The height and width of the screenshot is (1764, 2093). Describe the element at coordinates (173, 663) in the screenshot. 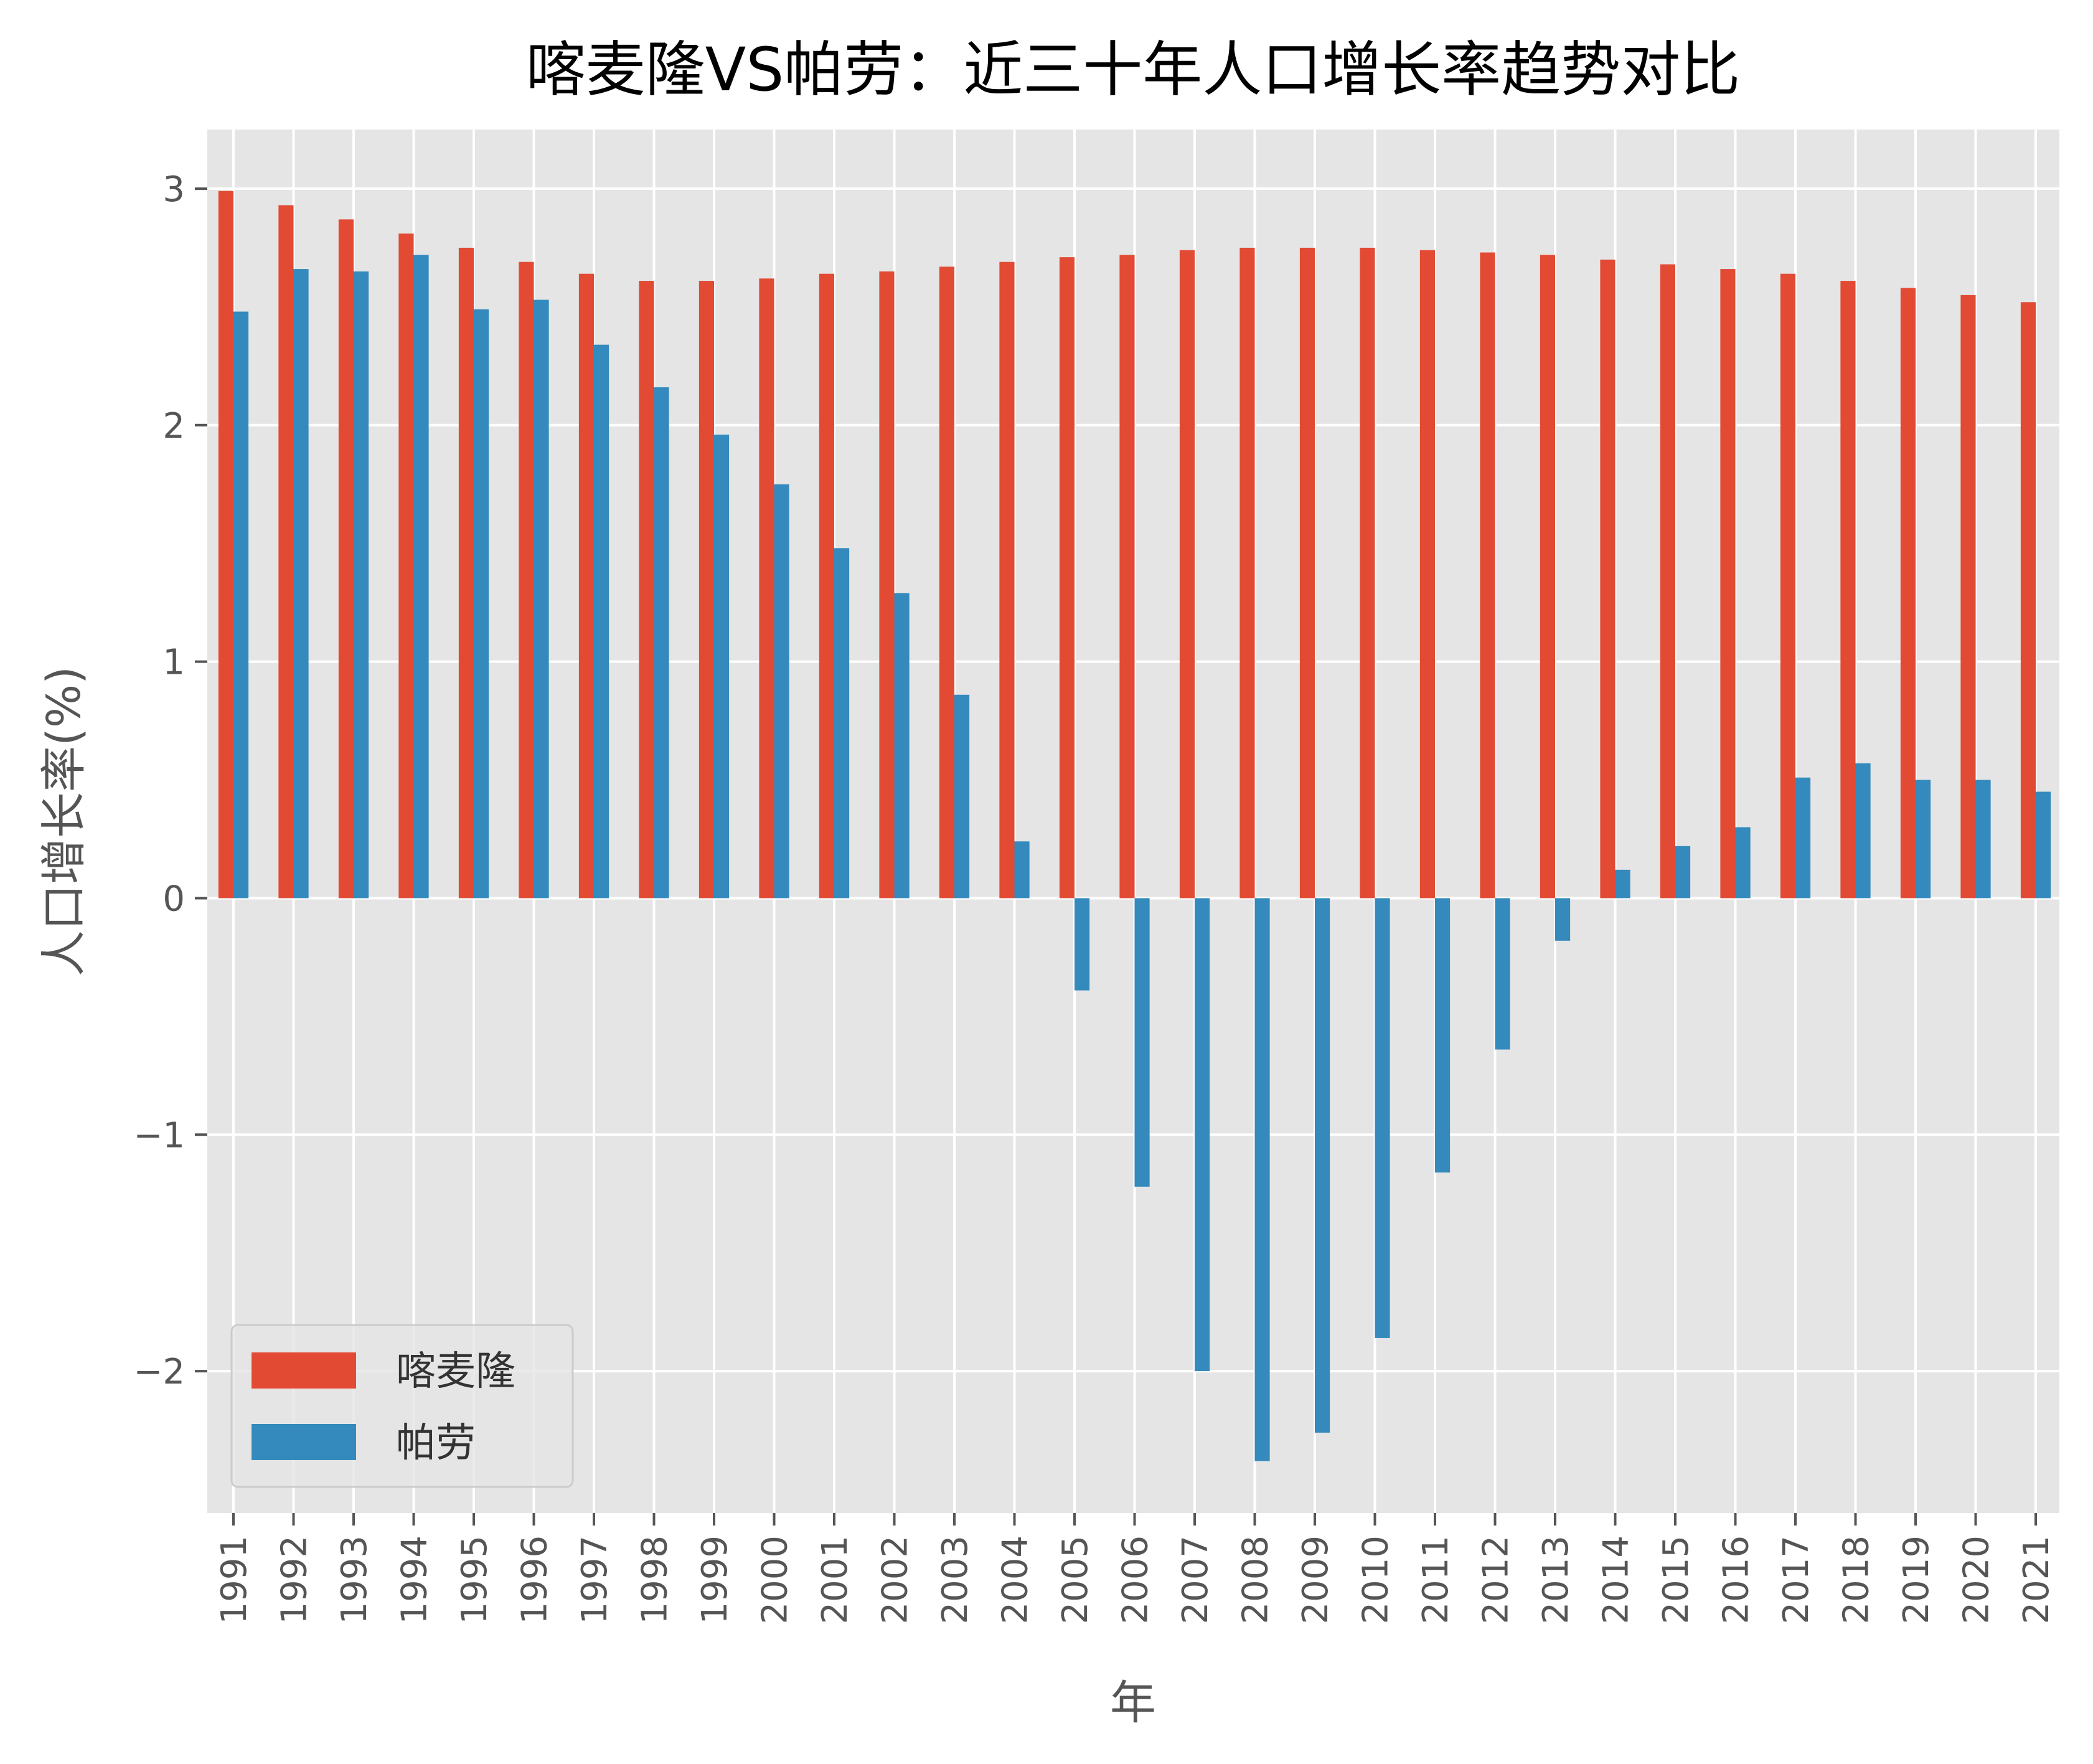

I see `y-tick-label-2: 1` at that location.